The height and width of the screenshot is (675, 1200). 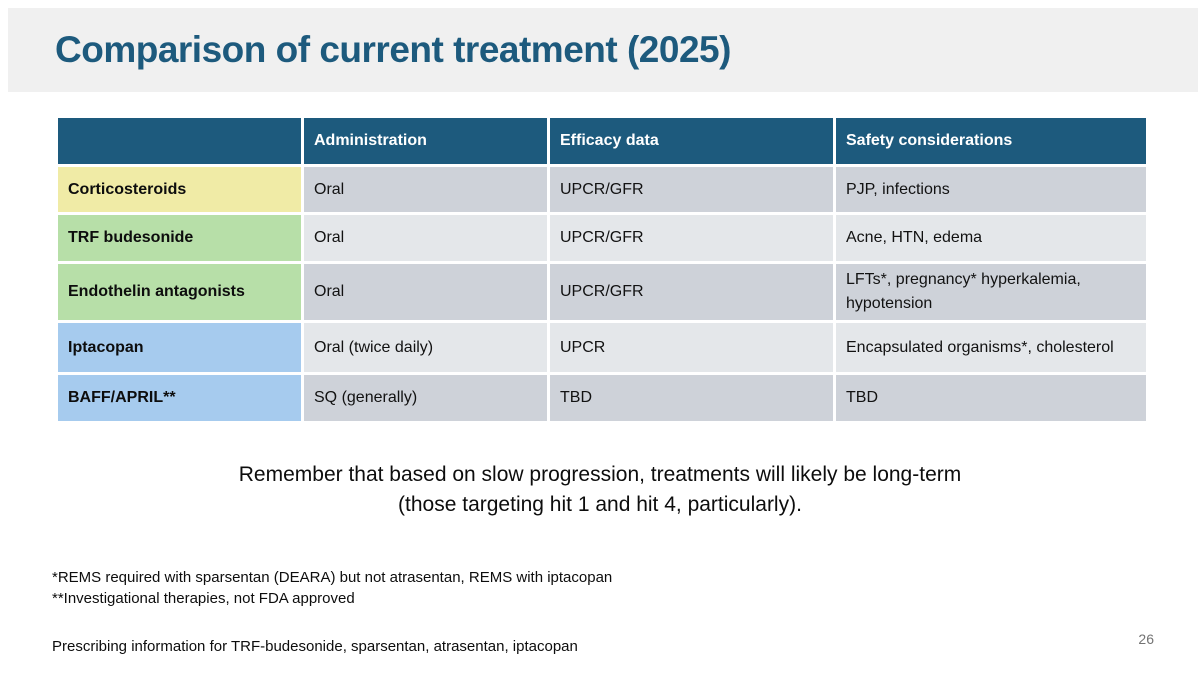 What do you see at coordinates (425, 347) in the screenshot?
I see `cell-administration: Oral (twice daily)` at bounding box center [425, 347].